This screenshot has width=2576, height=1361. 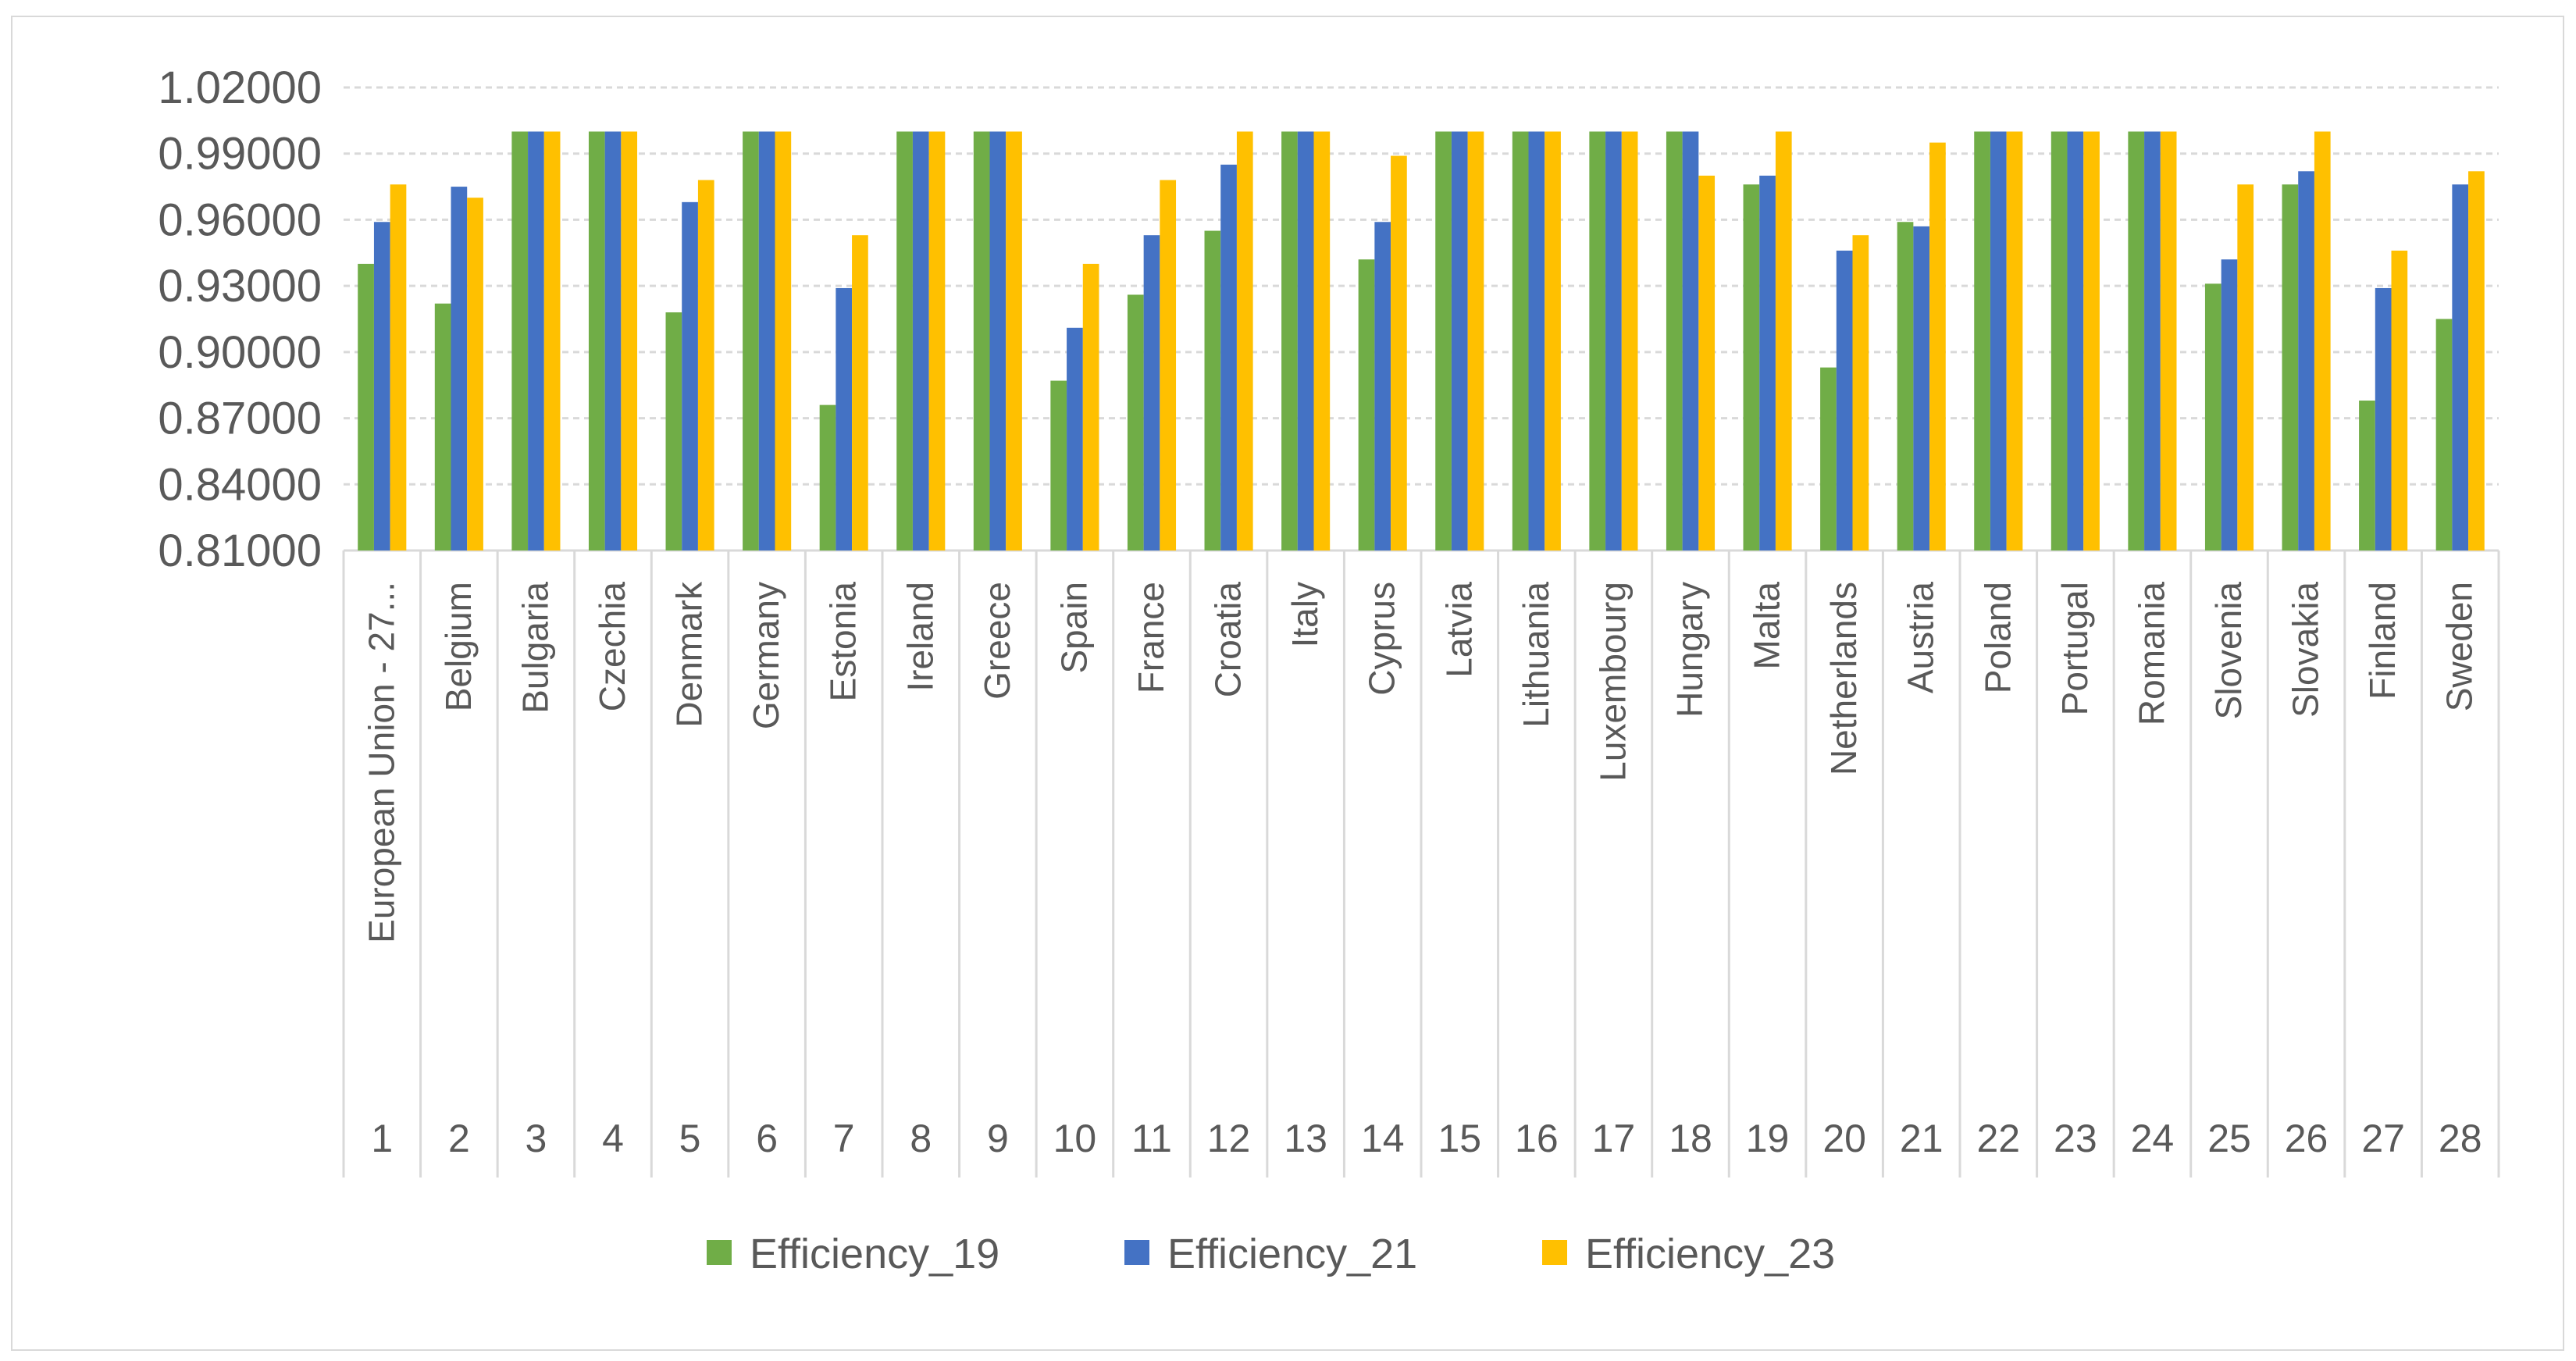 What do you see at coordinates (240, 419) in the screenshot?
I see `y-tick-label: 0.87000` at bounding box center [240, 419].